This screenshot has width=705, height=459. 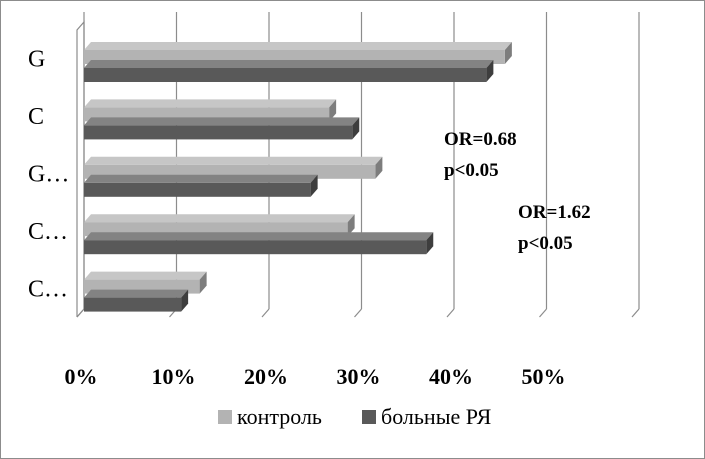 I want to click on x-tick-label: 20%, so click(x=266, y=376).